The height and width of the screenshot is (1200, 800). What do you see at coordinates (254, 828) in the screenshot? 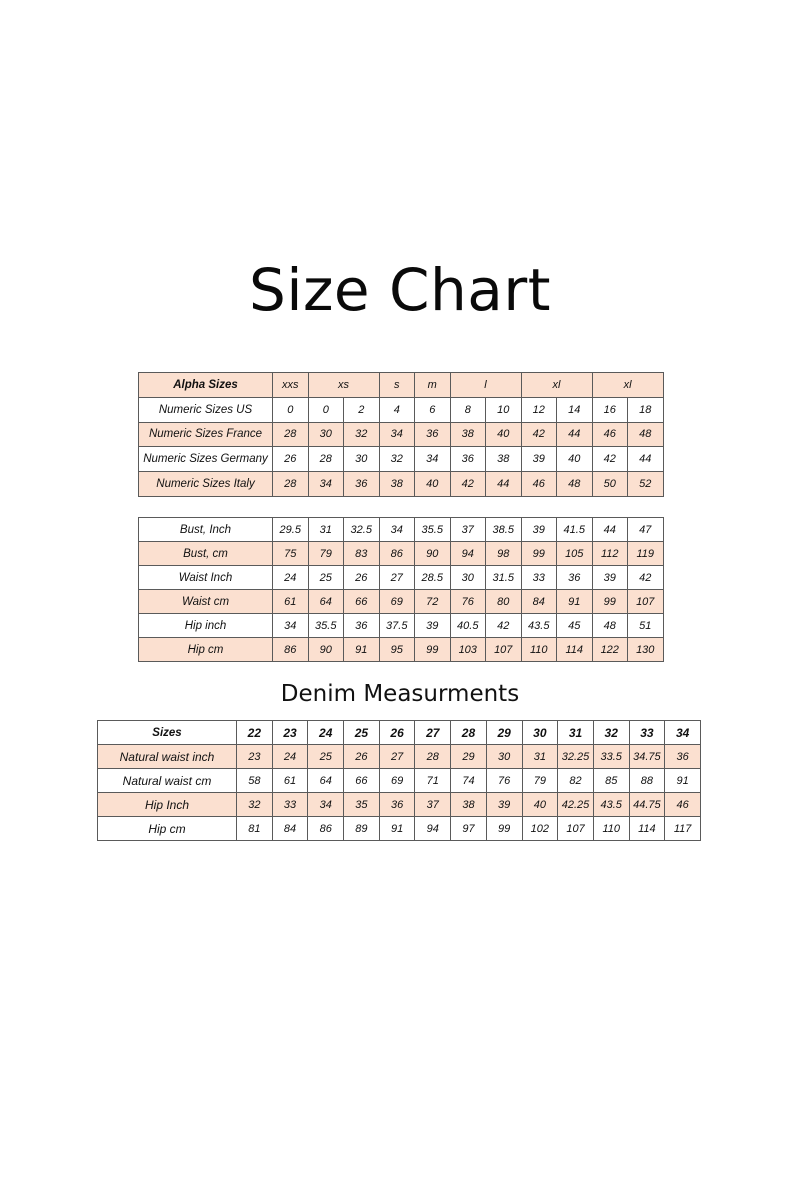
I see `cell-3-0: 81` at bounding box center [254, 828].